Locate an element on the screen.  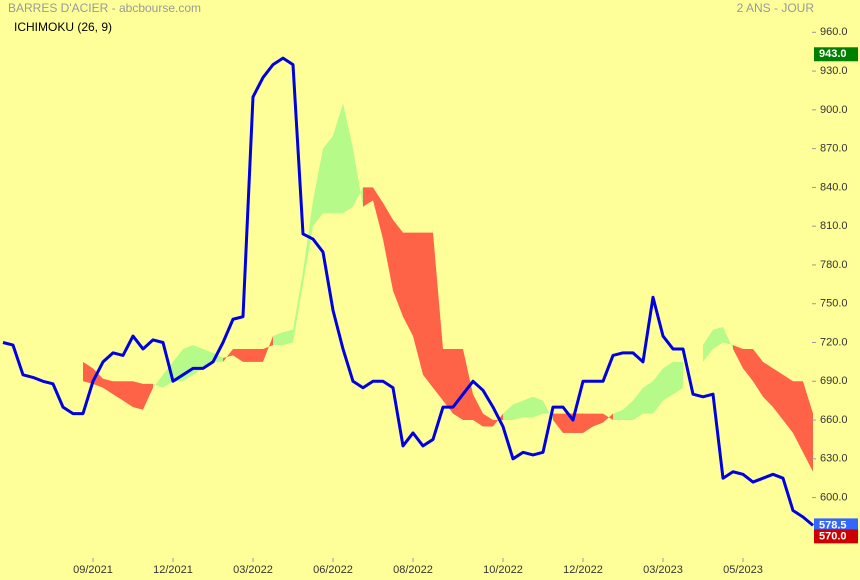
x-tick-label: 12/2022 is located at coordinates (583, 570).